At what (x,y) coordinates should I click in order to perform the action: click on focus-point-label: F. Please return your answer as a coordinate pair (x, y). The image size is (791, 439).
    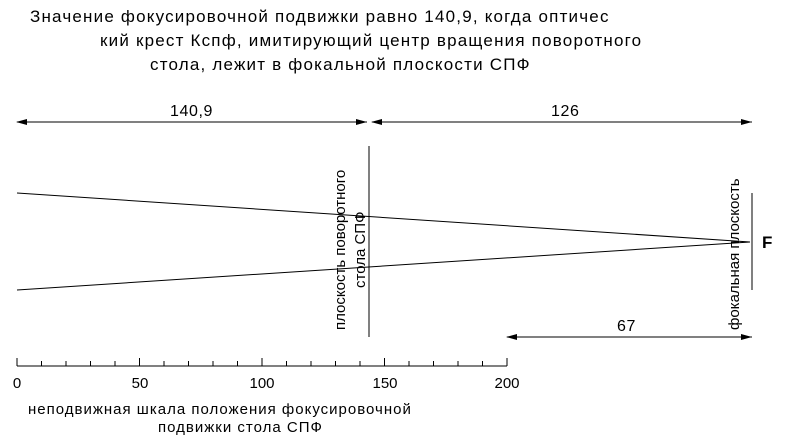
    Looking at the image, I should click on (767, 242).